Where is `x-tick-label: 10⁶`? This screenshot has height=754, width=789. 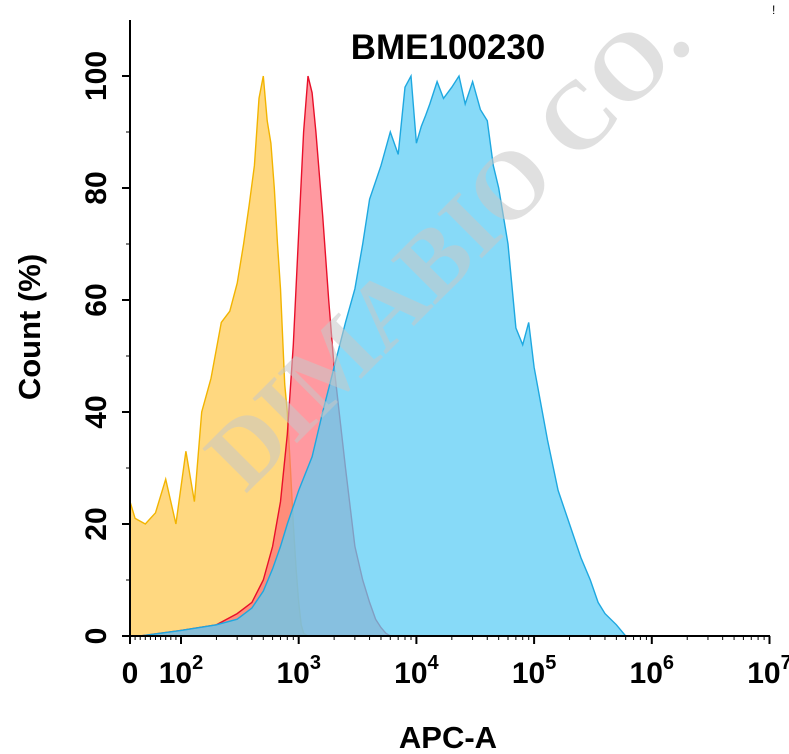
x-tick-label: 10⁶ is located at coordinates (652, 671).